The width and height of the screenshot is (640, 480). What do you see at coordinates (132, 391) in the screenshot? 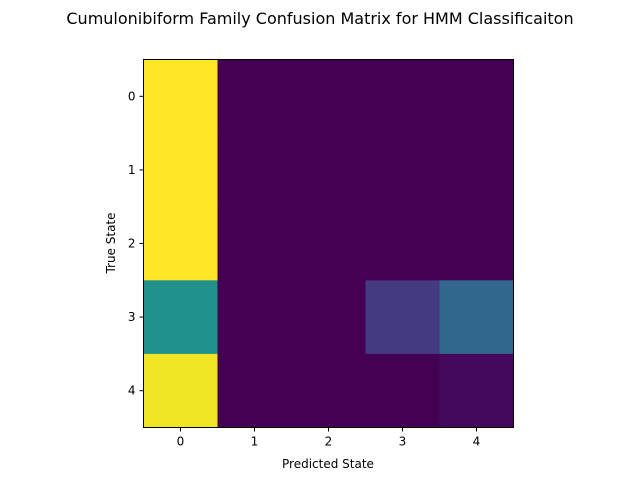
I see `y-tick-label-4: 4` at bounding box center [132, 391].